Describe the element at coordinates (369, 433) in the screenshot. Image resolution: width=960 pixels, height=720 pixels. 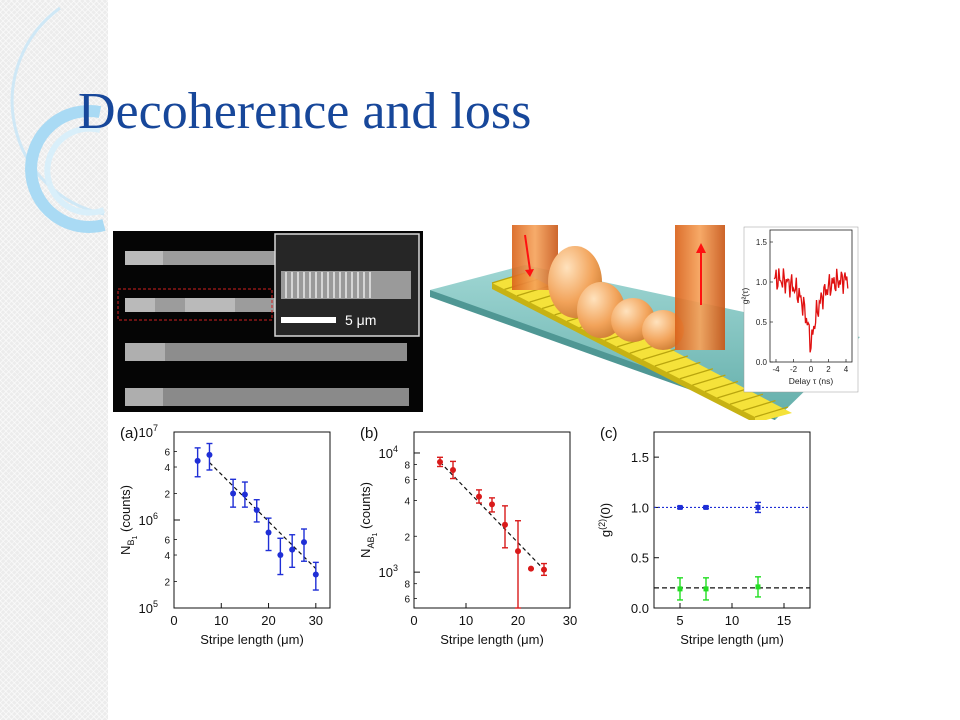
I see `panel-label: (b)` at that location.